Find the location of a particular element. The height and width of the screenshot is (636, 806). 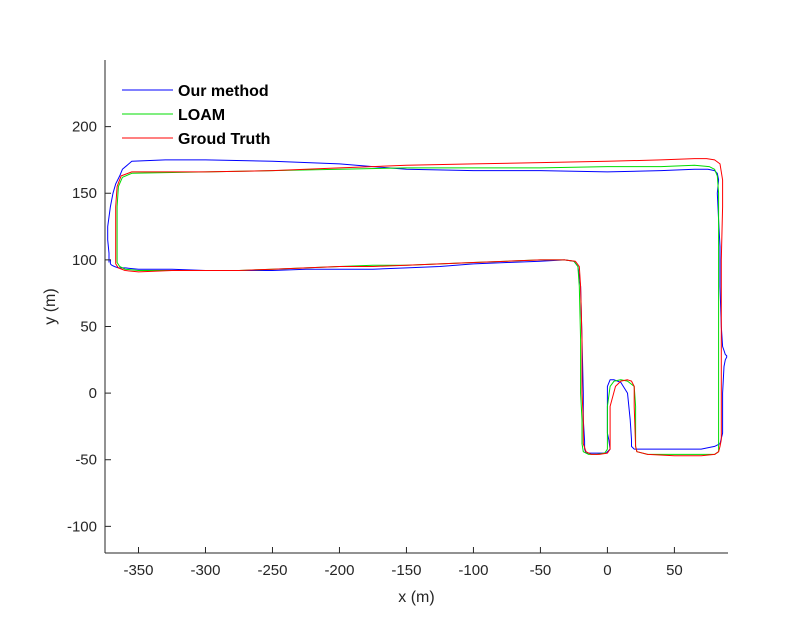

x-tick-label: -200 is located at coordinates (339, 570).